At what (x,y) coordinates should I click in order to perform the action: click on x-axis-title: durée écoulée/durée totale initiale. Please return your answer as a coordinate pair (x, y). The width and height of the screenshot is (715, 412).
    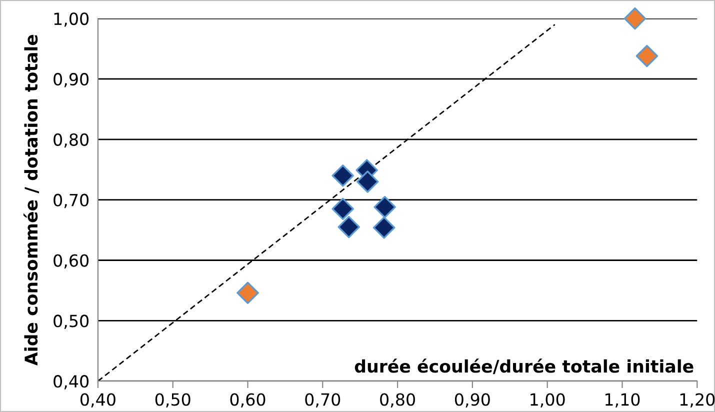
    Looking at the image, I should click on (524, 366).